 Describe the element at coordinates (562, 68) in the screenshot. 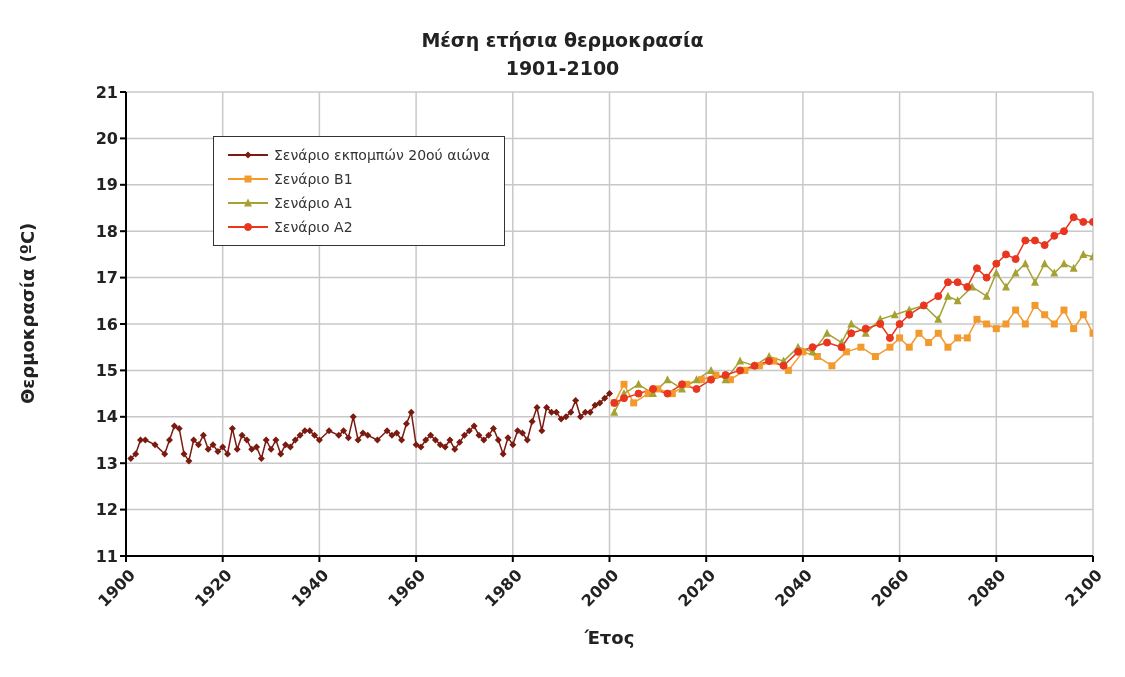

I see `chart-subtitle: 1901-2100` at that location.